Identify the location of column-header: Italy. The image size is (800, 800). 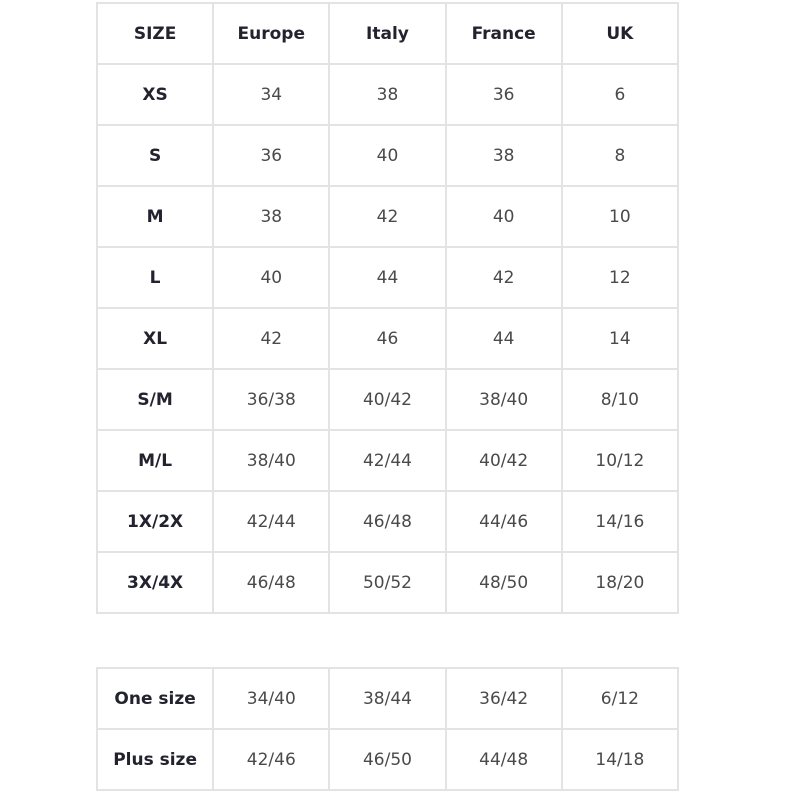
(387, 33).